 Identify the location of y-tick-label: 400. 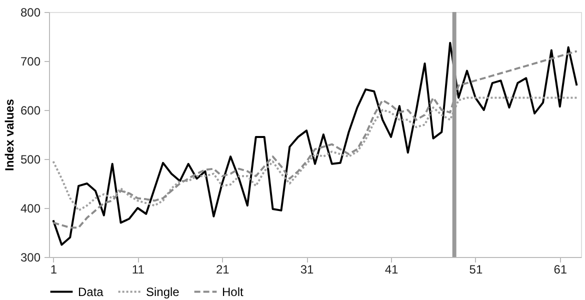
(30, 209).